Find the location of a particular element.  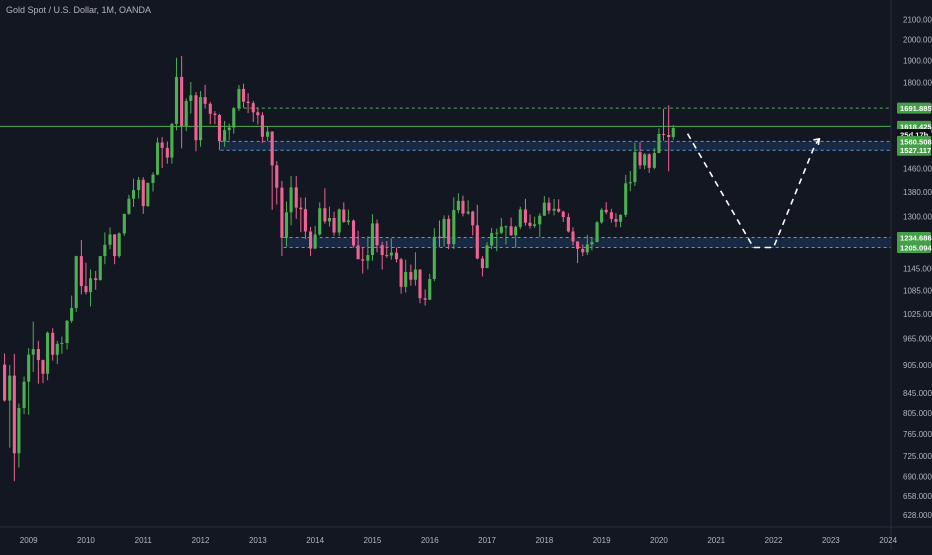

x-tick-label: 2018 is located at coordinates (544, 540).